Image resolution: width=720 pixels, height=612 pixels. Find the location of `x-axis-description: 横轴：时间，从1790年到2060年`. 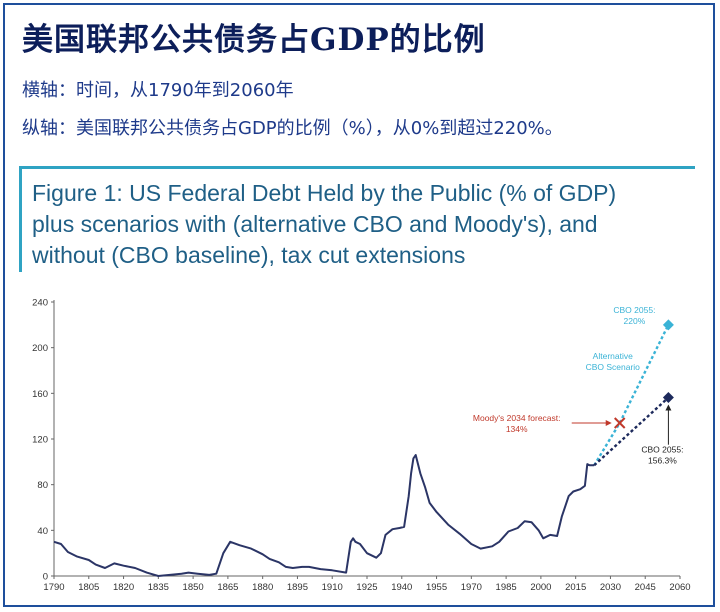

x-axis-description: 横轴：时间，从1790年到2060年 is located at coordinates (158, 90).